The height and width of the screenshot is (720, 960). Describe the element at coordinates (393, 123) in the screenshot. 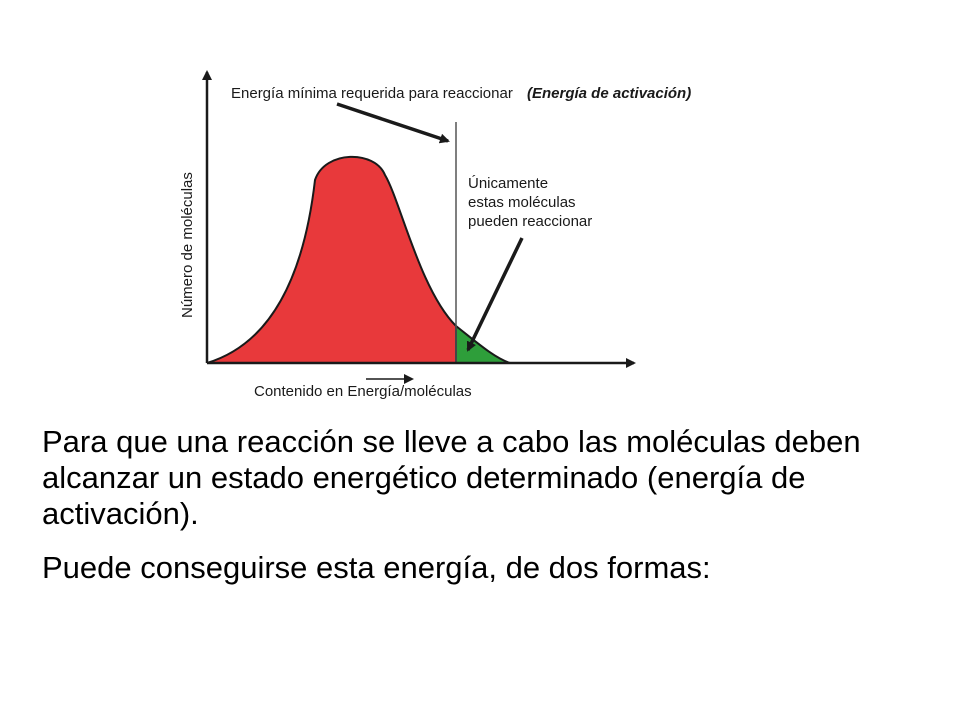

I see `activation-pointer-arrow` at that location.